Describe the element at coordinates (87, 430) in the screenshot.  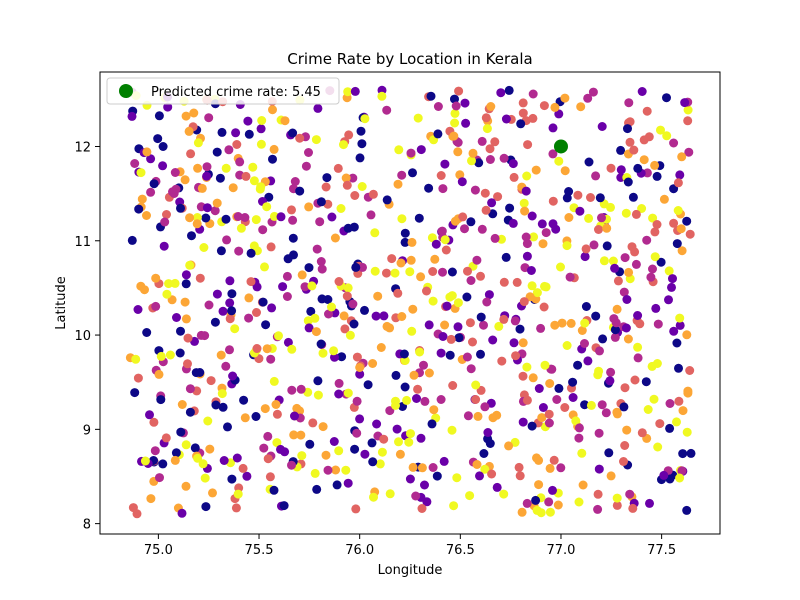
I see `y-tick-label: 9` at that location.